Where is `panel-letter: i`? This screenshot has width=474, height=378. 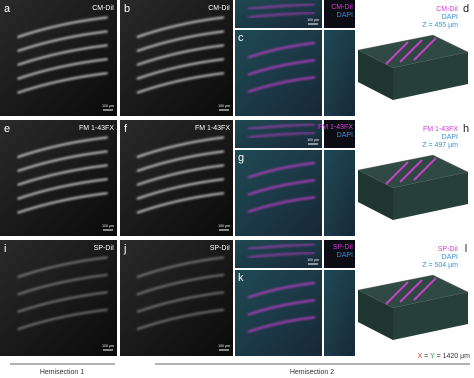 panel-letter: i is located at coordinates (5, 249).